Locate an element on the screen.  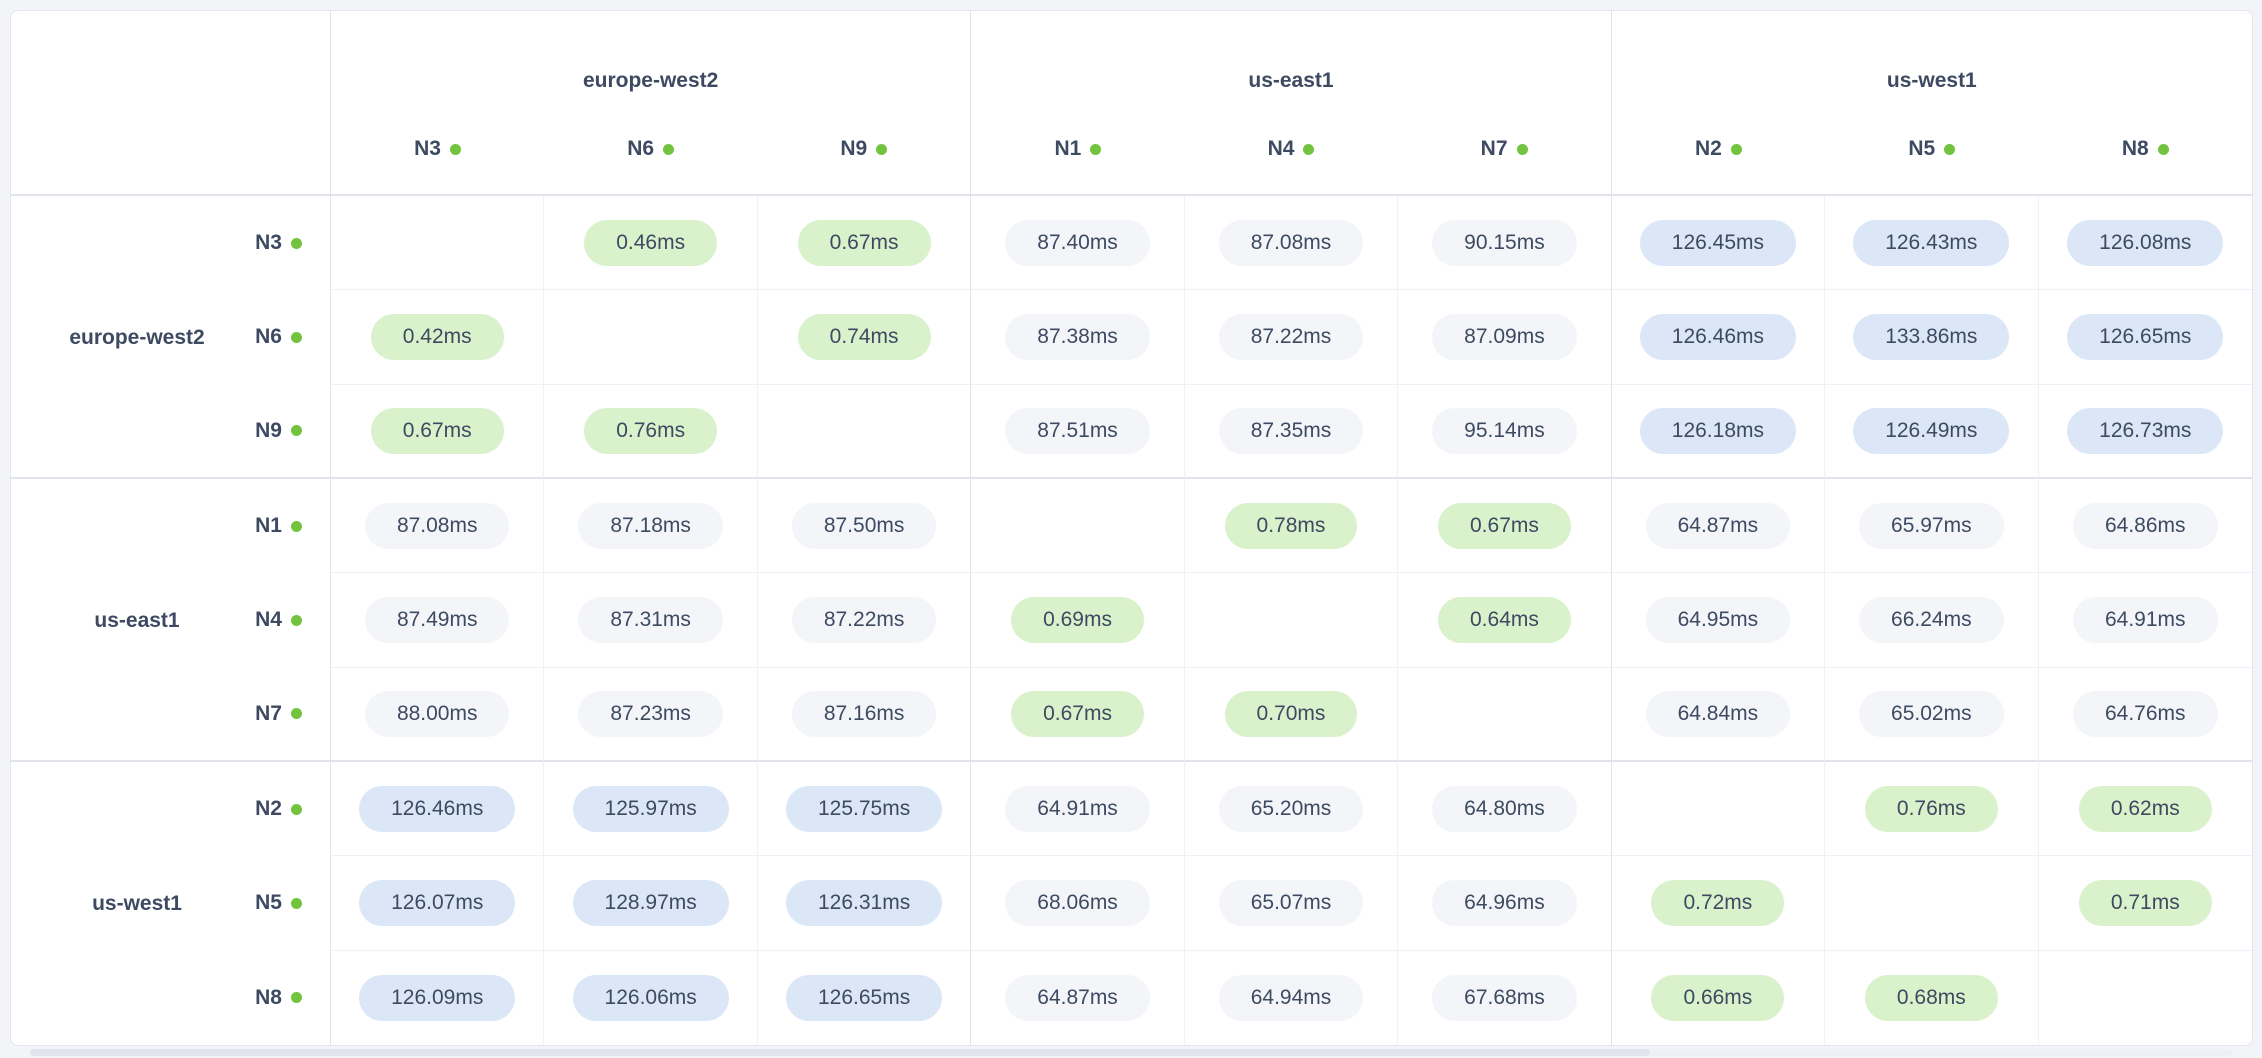
latency-pill: 133.86ms is located at coordinates (1931, 336).